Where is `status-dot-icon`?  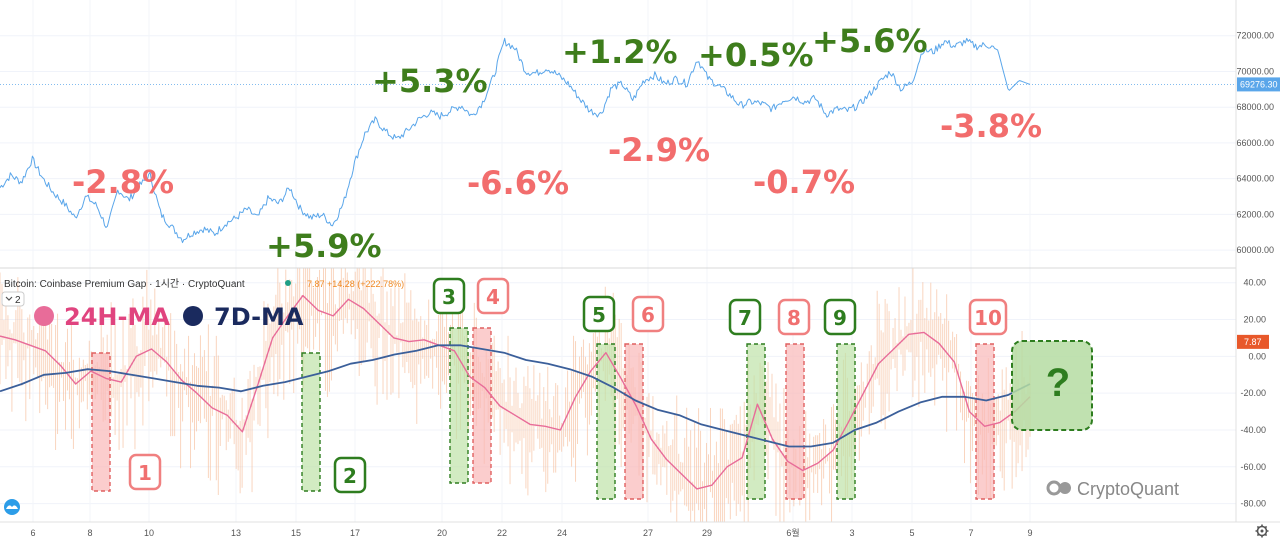
status-dot-icon is located at coordinates (288, 283).